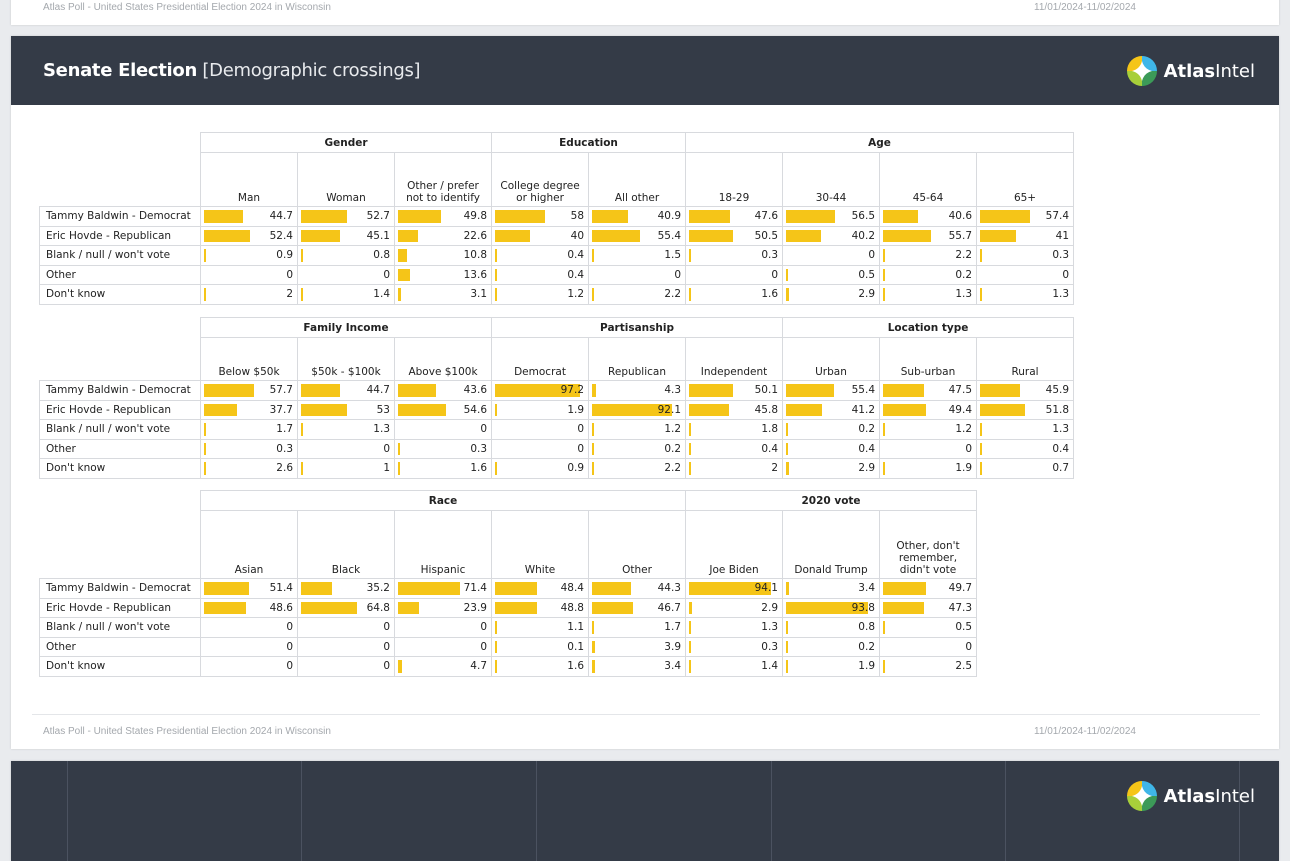 The image size is (1290, 861). What do you see at coordinates (637, 359) in the screenshot?
I see `column-header: Republican` at bounding box center [637, 359].